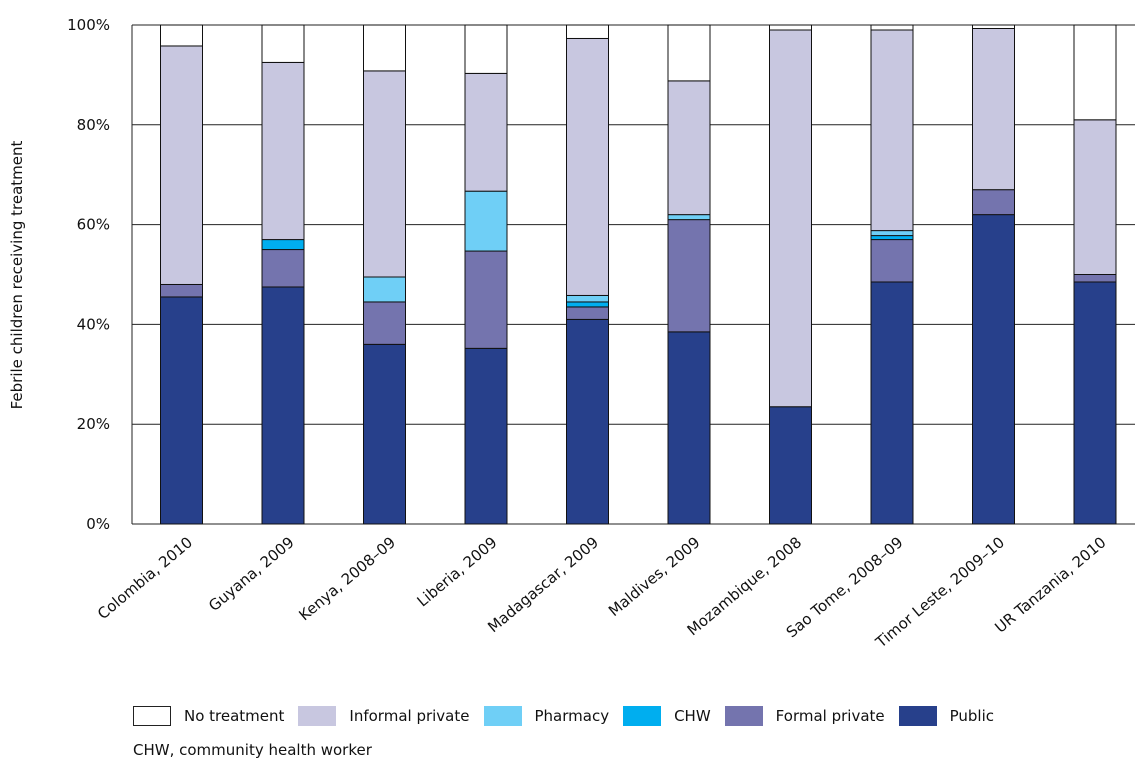  I want to click on y-tick-label: 0%, so click(98, 524).